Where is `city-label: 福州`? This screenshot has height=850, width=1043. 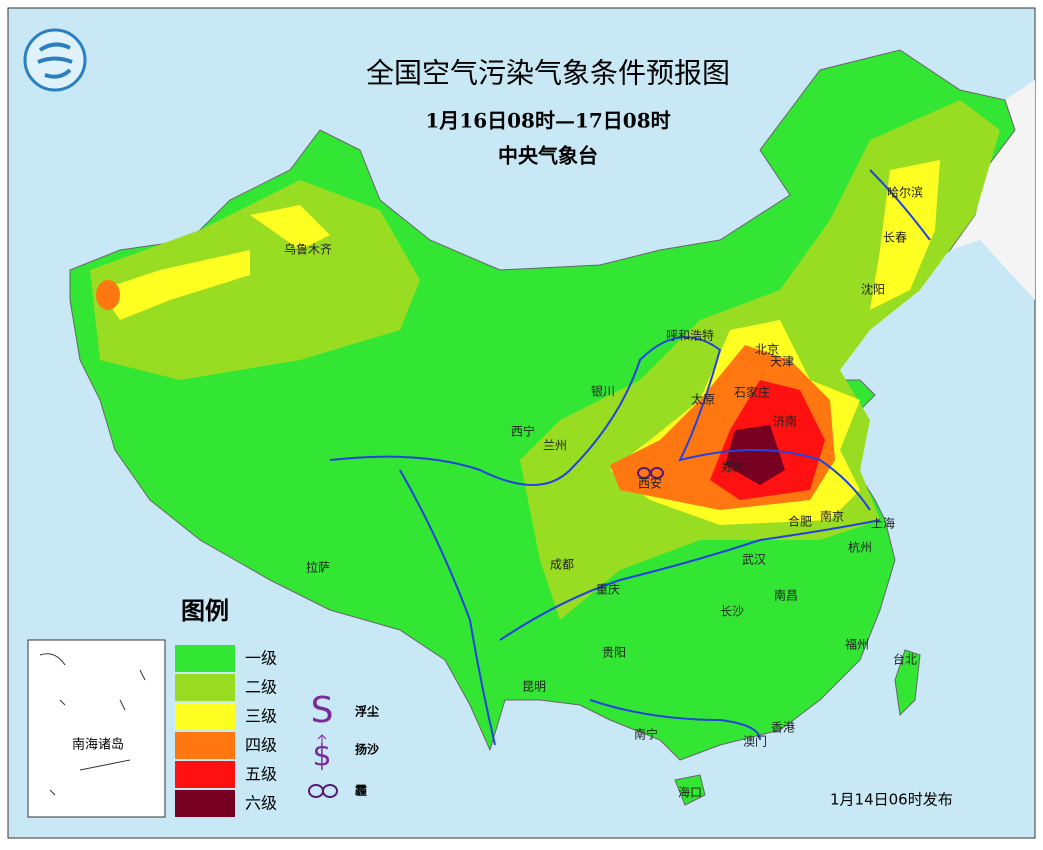 city-label: 福州 is located at coordinates (857, 644).